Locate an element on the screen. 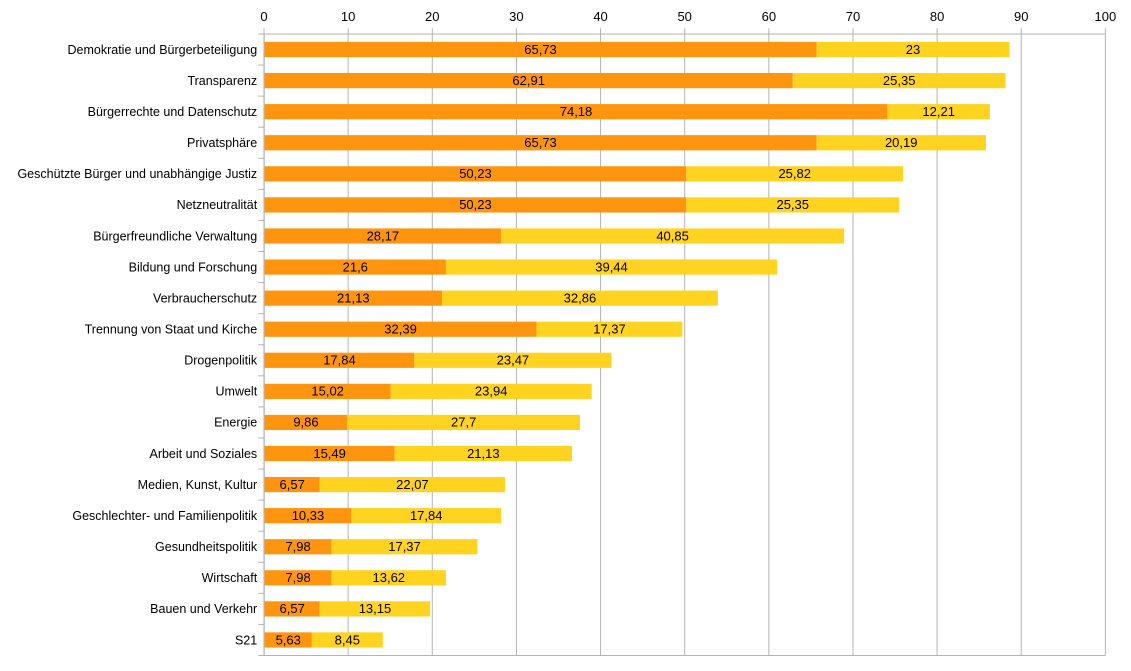 The height and width of the screenshot is (671, 1131). svg-text: 13,62 is located at coordinates (389, 577).